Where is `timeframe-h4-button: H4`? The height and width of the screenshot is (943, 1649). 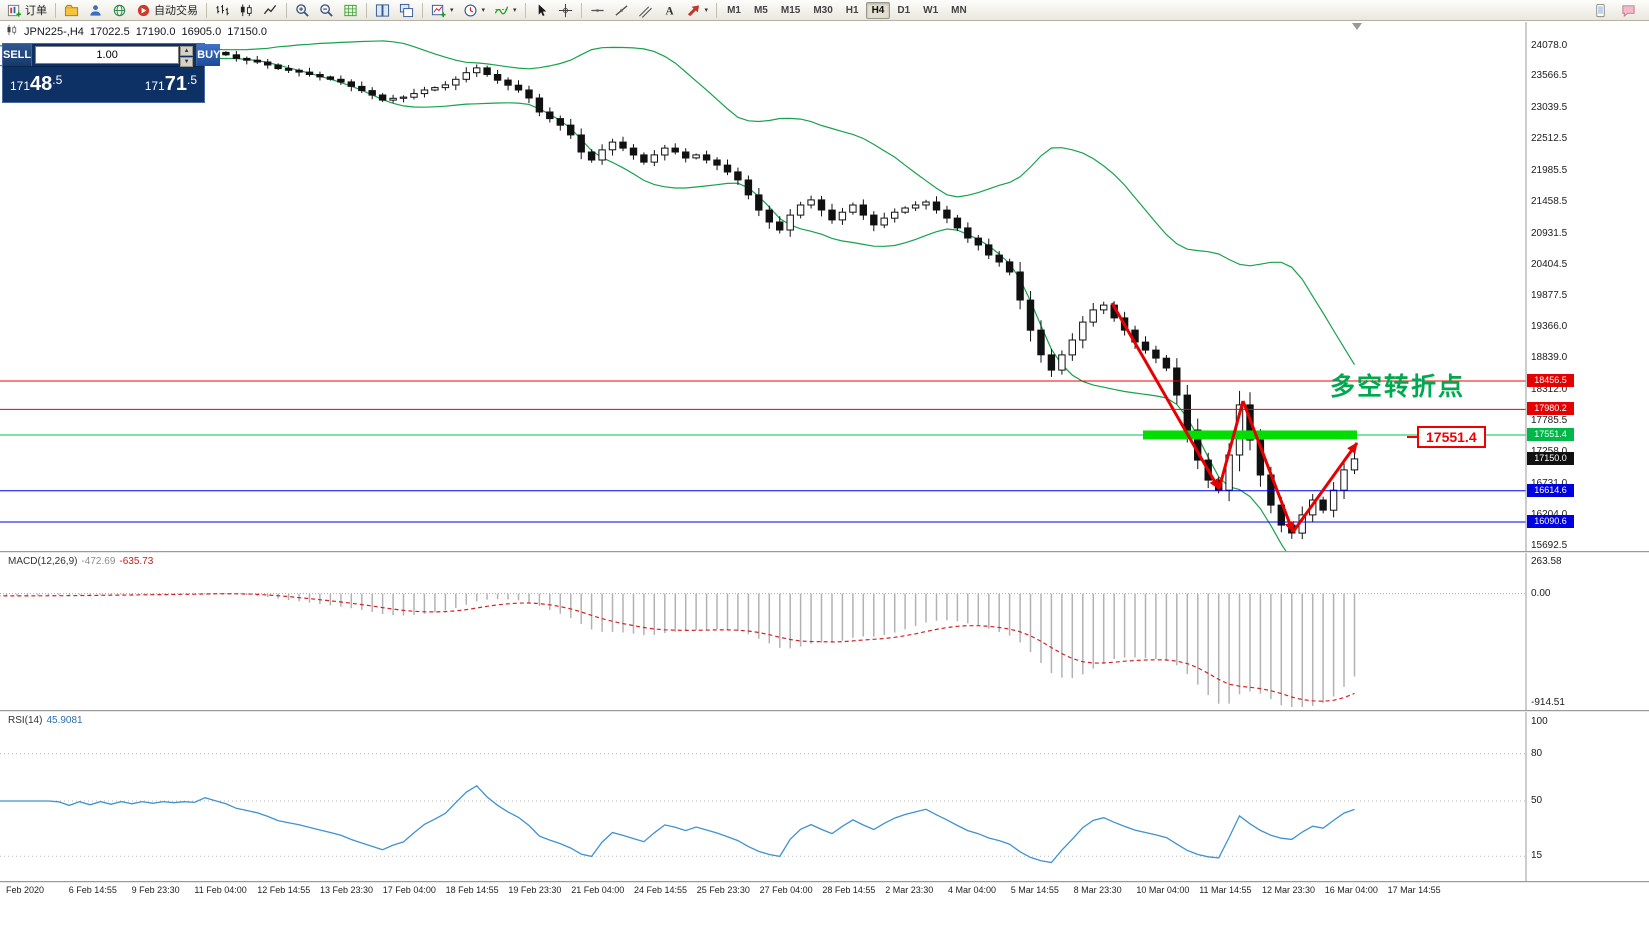
timeframe-h4-button: H4 is located at coordinates (878, 10).